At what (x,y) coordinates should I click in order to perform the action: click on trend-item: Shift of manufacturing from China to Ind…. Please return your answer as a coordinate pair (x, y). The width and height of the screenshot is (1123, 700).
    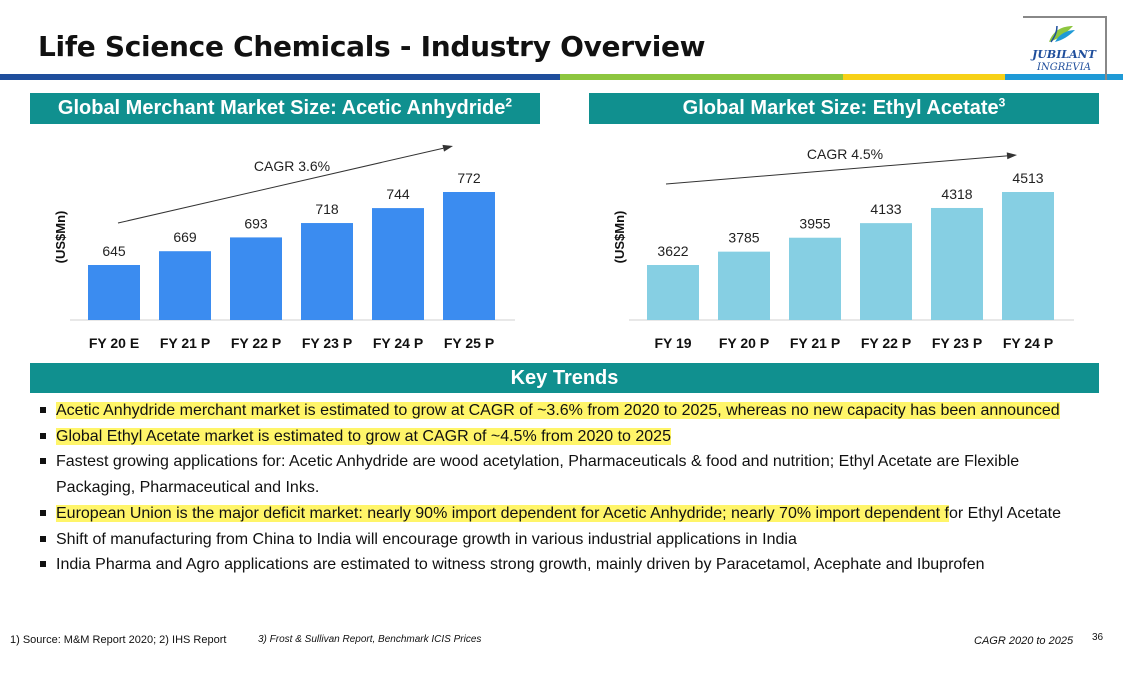
    Looking at the image, I should click on (563, 540).